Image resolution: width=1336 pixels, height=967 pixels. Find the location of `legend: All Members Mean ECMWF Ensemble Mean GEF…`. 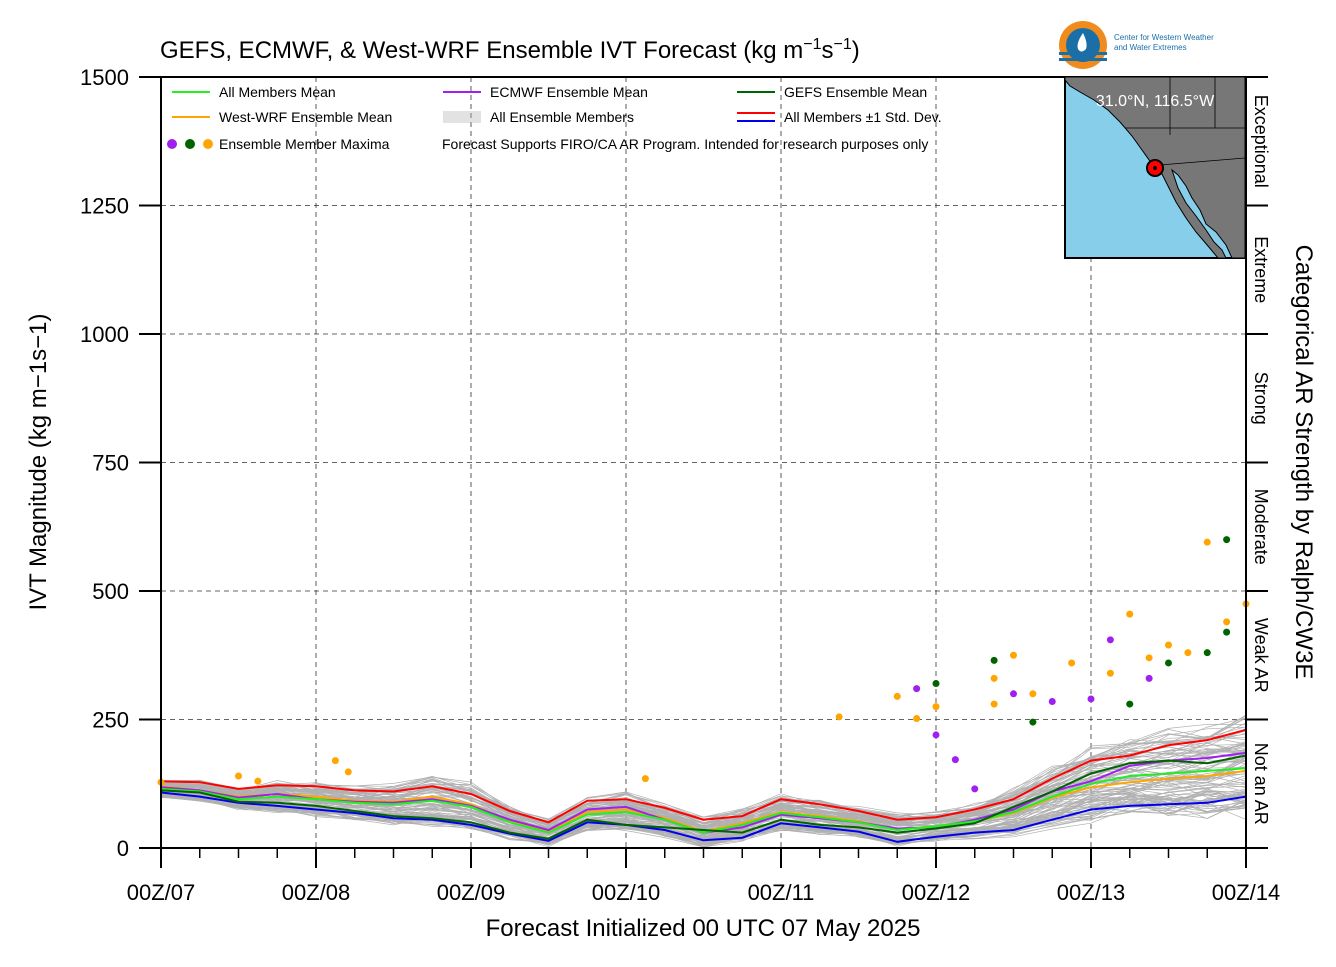

legend: All Members Mean ECMWF Ensemble Mean GEF… is located at coordinates (554, 118).